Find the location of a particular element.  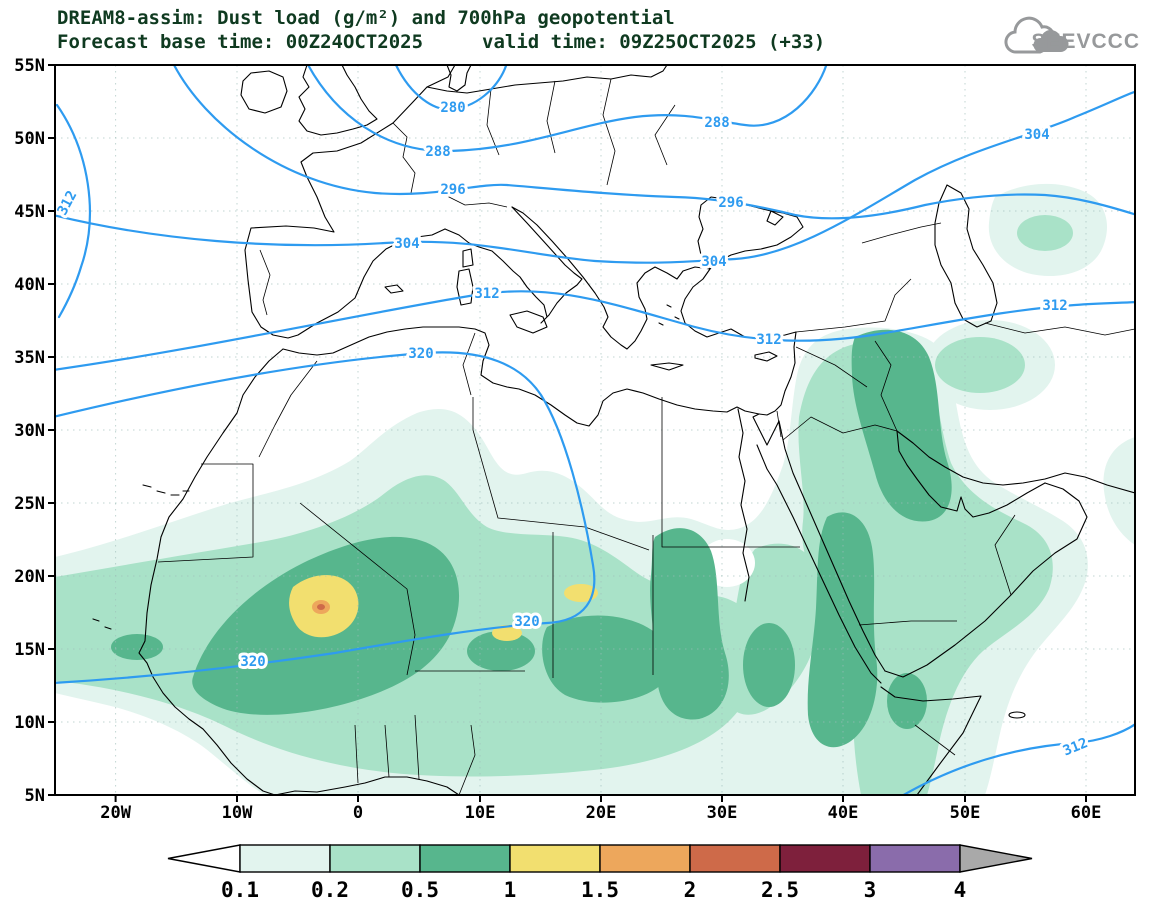

colorbar-label: 3 is located at coordinates (870, 890).